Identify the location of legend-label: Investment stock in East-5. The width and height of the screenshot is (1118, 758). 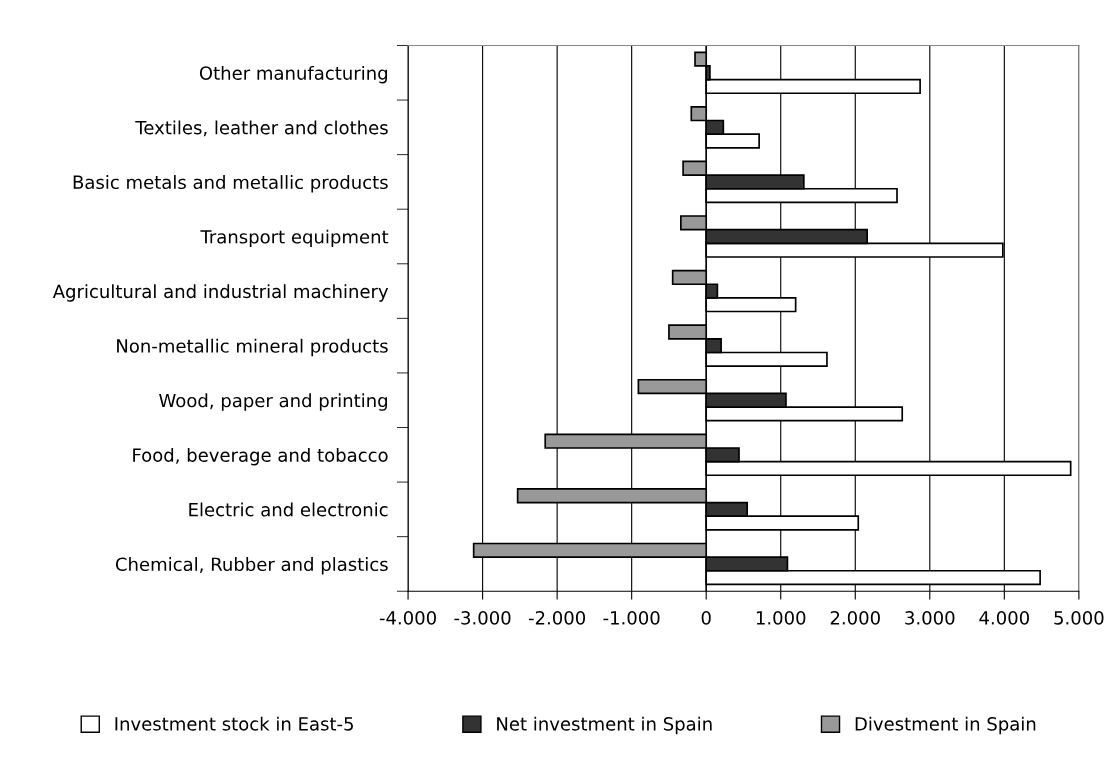
(234, 723).